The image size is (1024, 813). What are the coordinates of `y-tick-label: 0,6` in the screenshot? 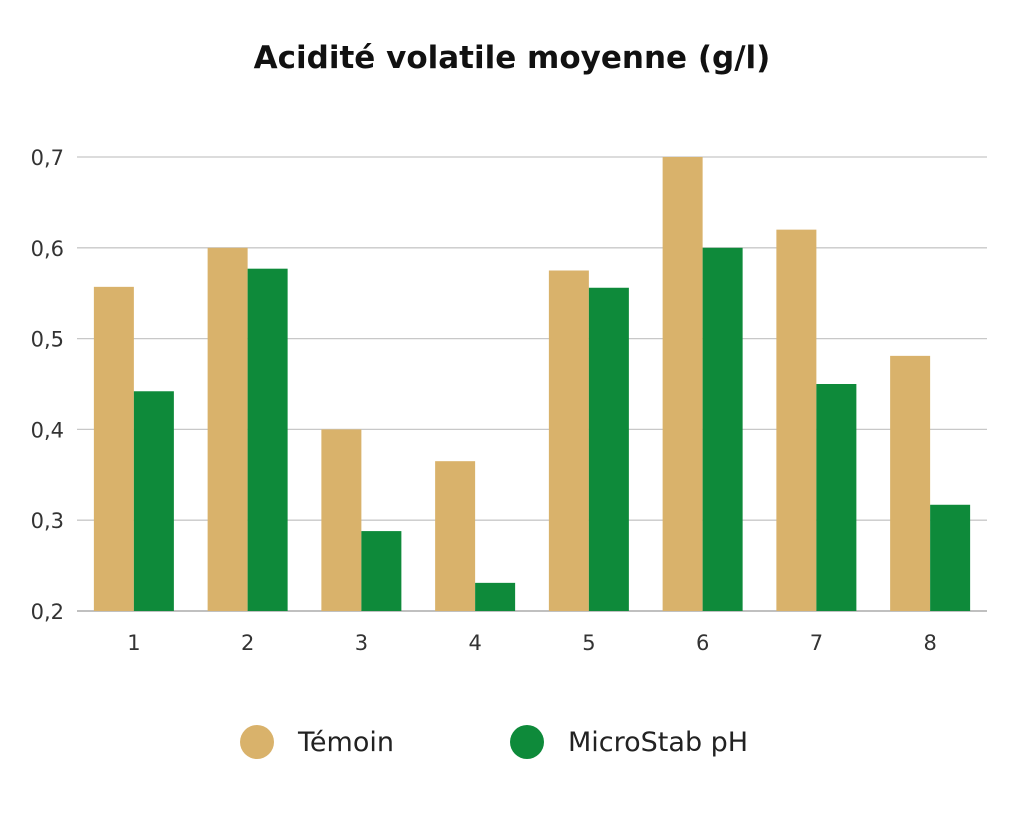 It's located at (47, 249).